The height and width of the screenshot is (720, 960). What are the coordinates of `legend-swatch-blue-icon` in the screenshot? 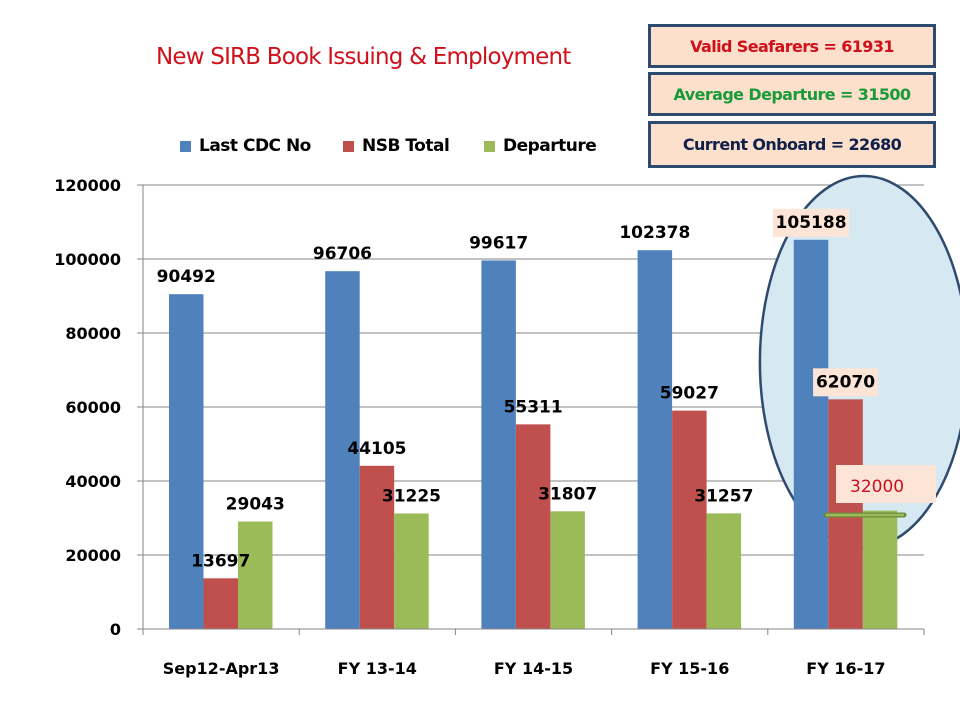 It's located at (185, 146).